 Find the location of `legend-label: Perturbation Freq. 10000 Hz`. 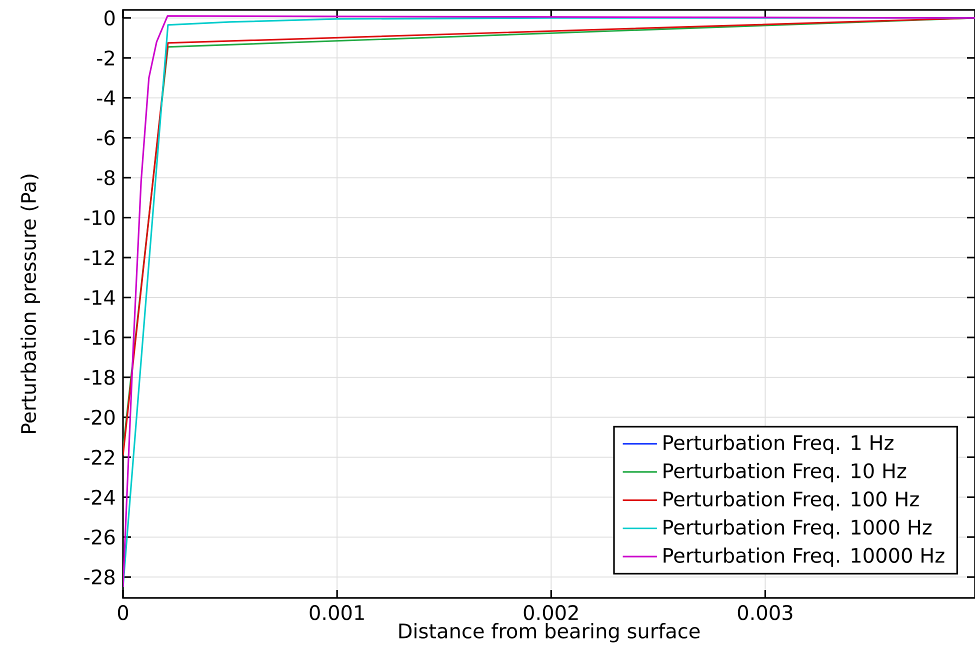

legend-label: Perturbation Freq. 10000 Hz is located at coordinates (804, 557).